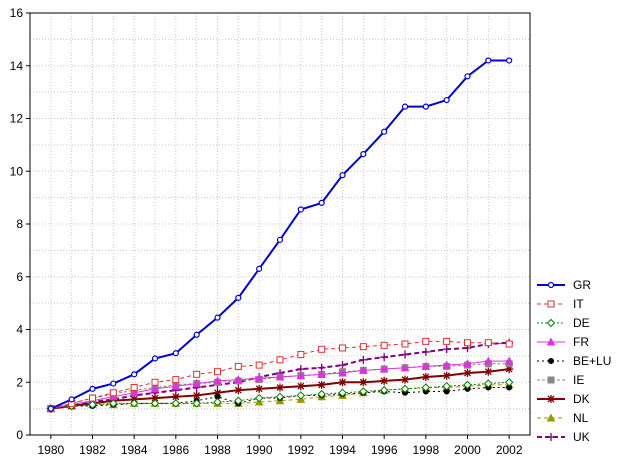 The width and height of the screenshot is (624, 468). What do you see at coordinates (134, 450) in the screenshot?
I see `x-tick-label: 1984` at bounding box center [134, 450].